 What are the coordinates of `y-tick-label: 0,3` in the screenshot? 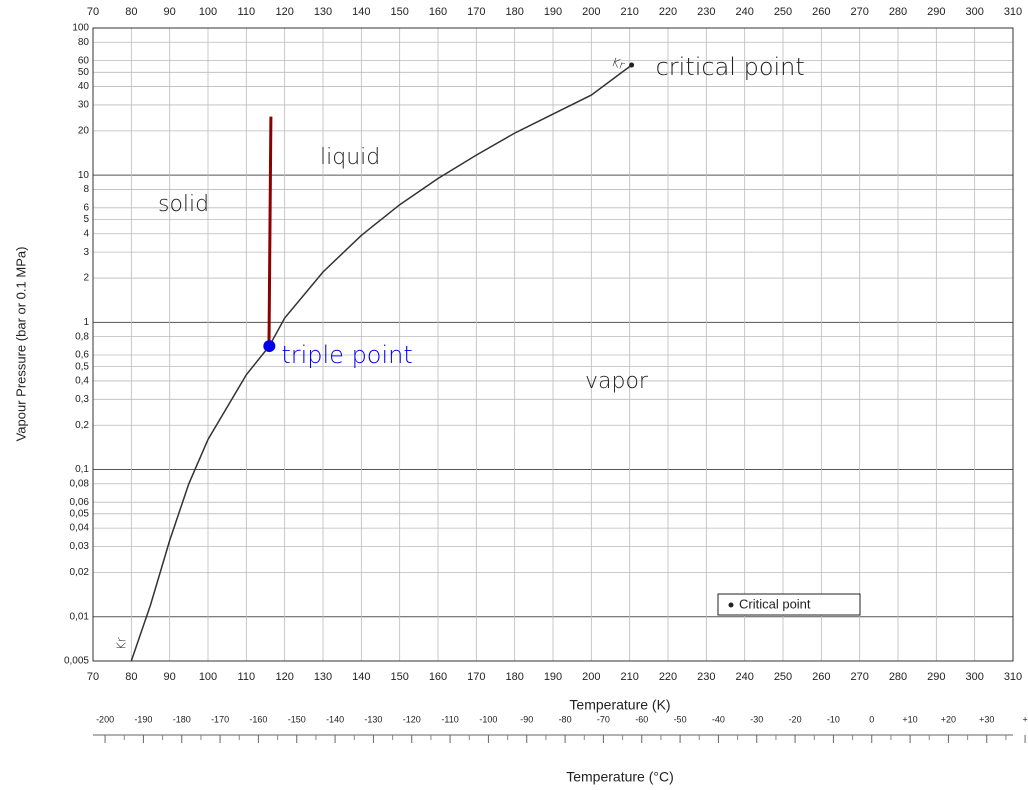 It's located at (82, 399).